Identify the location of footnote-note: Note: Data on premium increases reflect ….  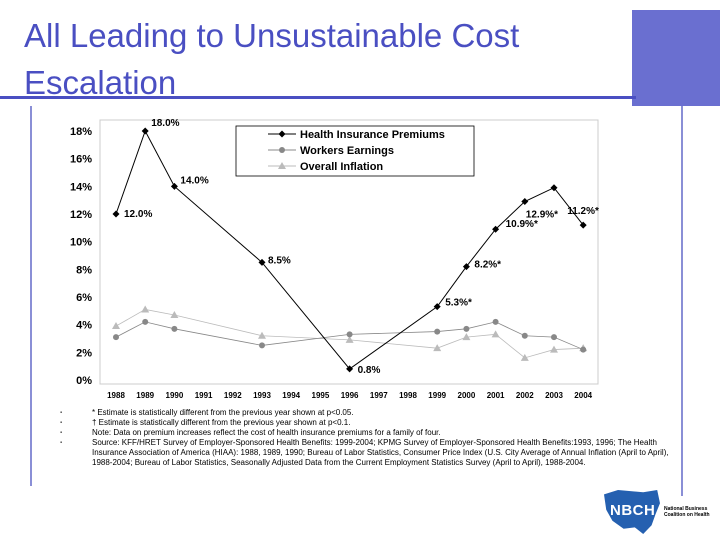
(266, 432).